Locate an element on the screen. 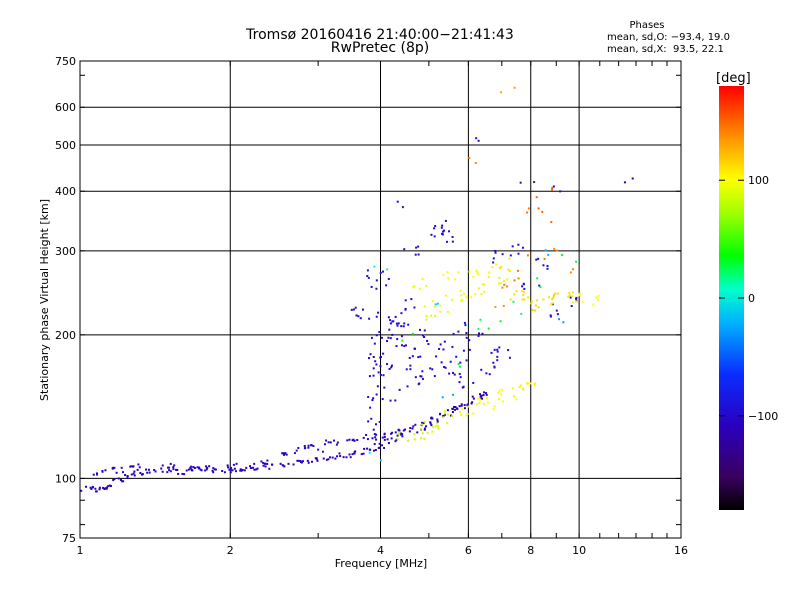  colorbar-tick-label: 100 is located at coordinates (758, 180).